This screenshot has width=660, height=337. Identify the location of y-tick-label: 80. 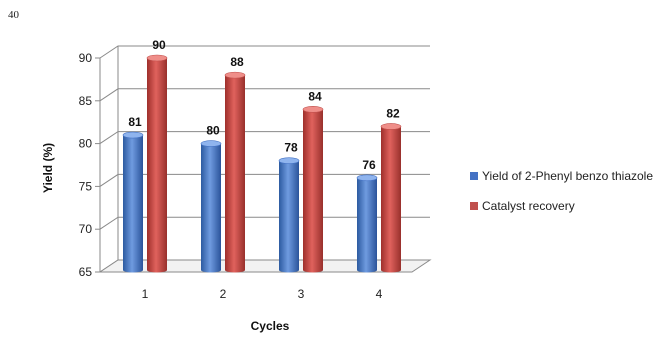
(86, 144).